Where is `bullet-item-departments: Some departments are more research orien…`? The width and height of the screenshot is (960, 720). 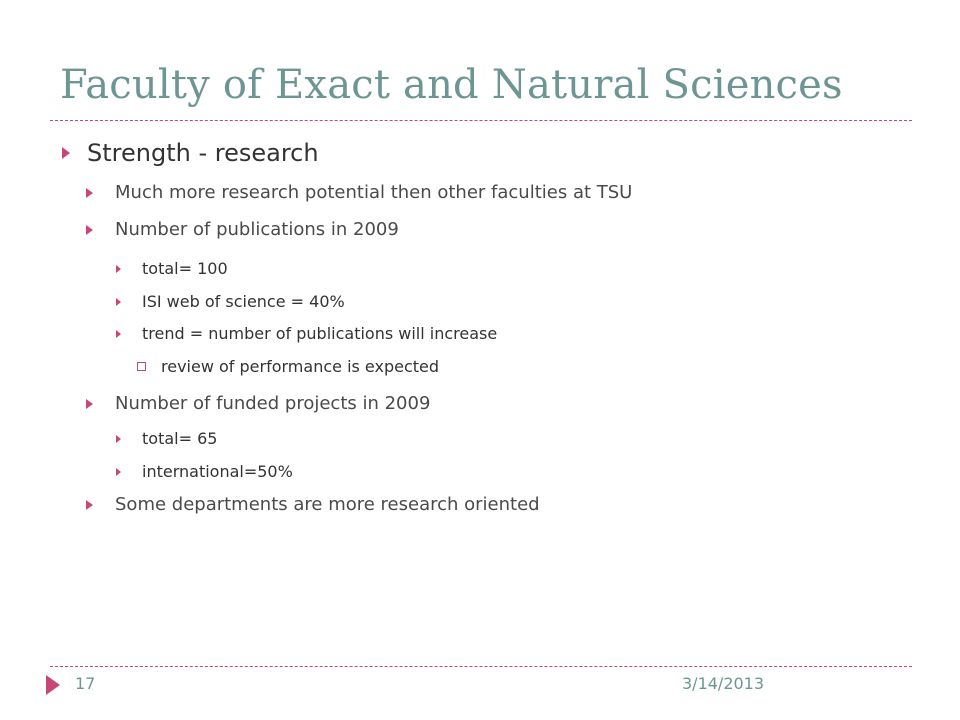
bullet-item-departments: Some departments are more research orien… is located at coordinates (313, 504).